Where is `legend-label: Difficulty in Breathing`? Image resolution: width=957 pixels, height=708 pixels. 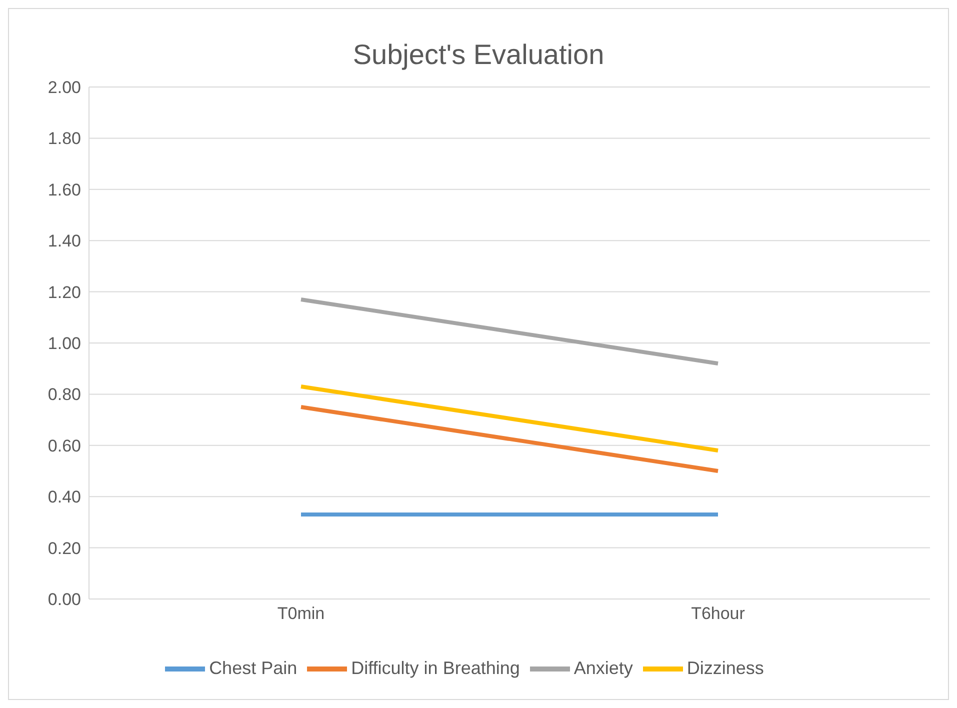 legend-label: Difficulty in Breathing is located at coordinates (435, 668).